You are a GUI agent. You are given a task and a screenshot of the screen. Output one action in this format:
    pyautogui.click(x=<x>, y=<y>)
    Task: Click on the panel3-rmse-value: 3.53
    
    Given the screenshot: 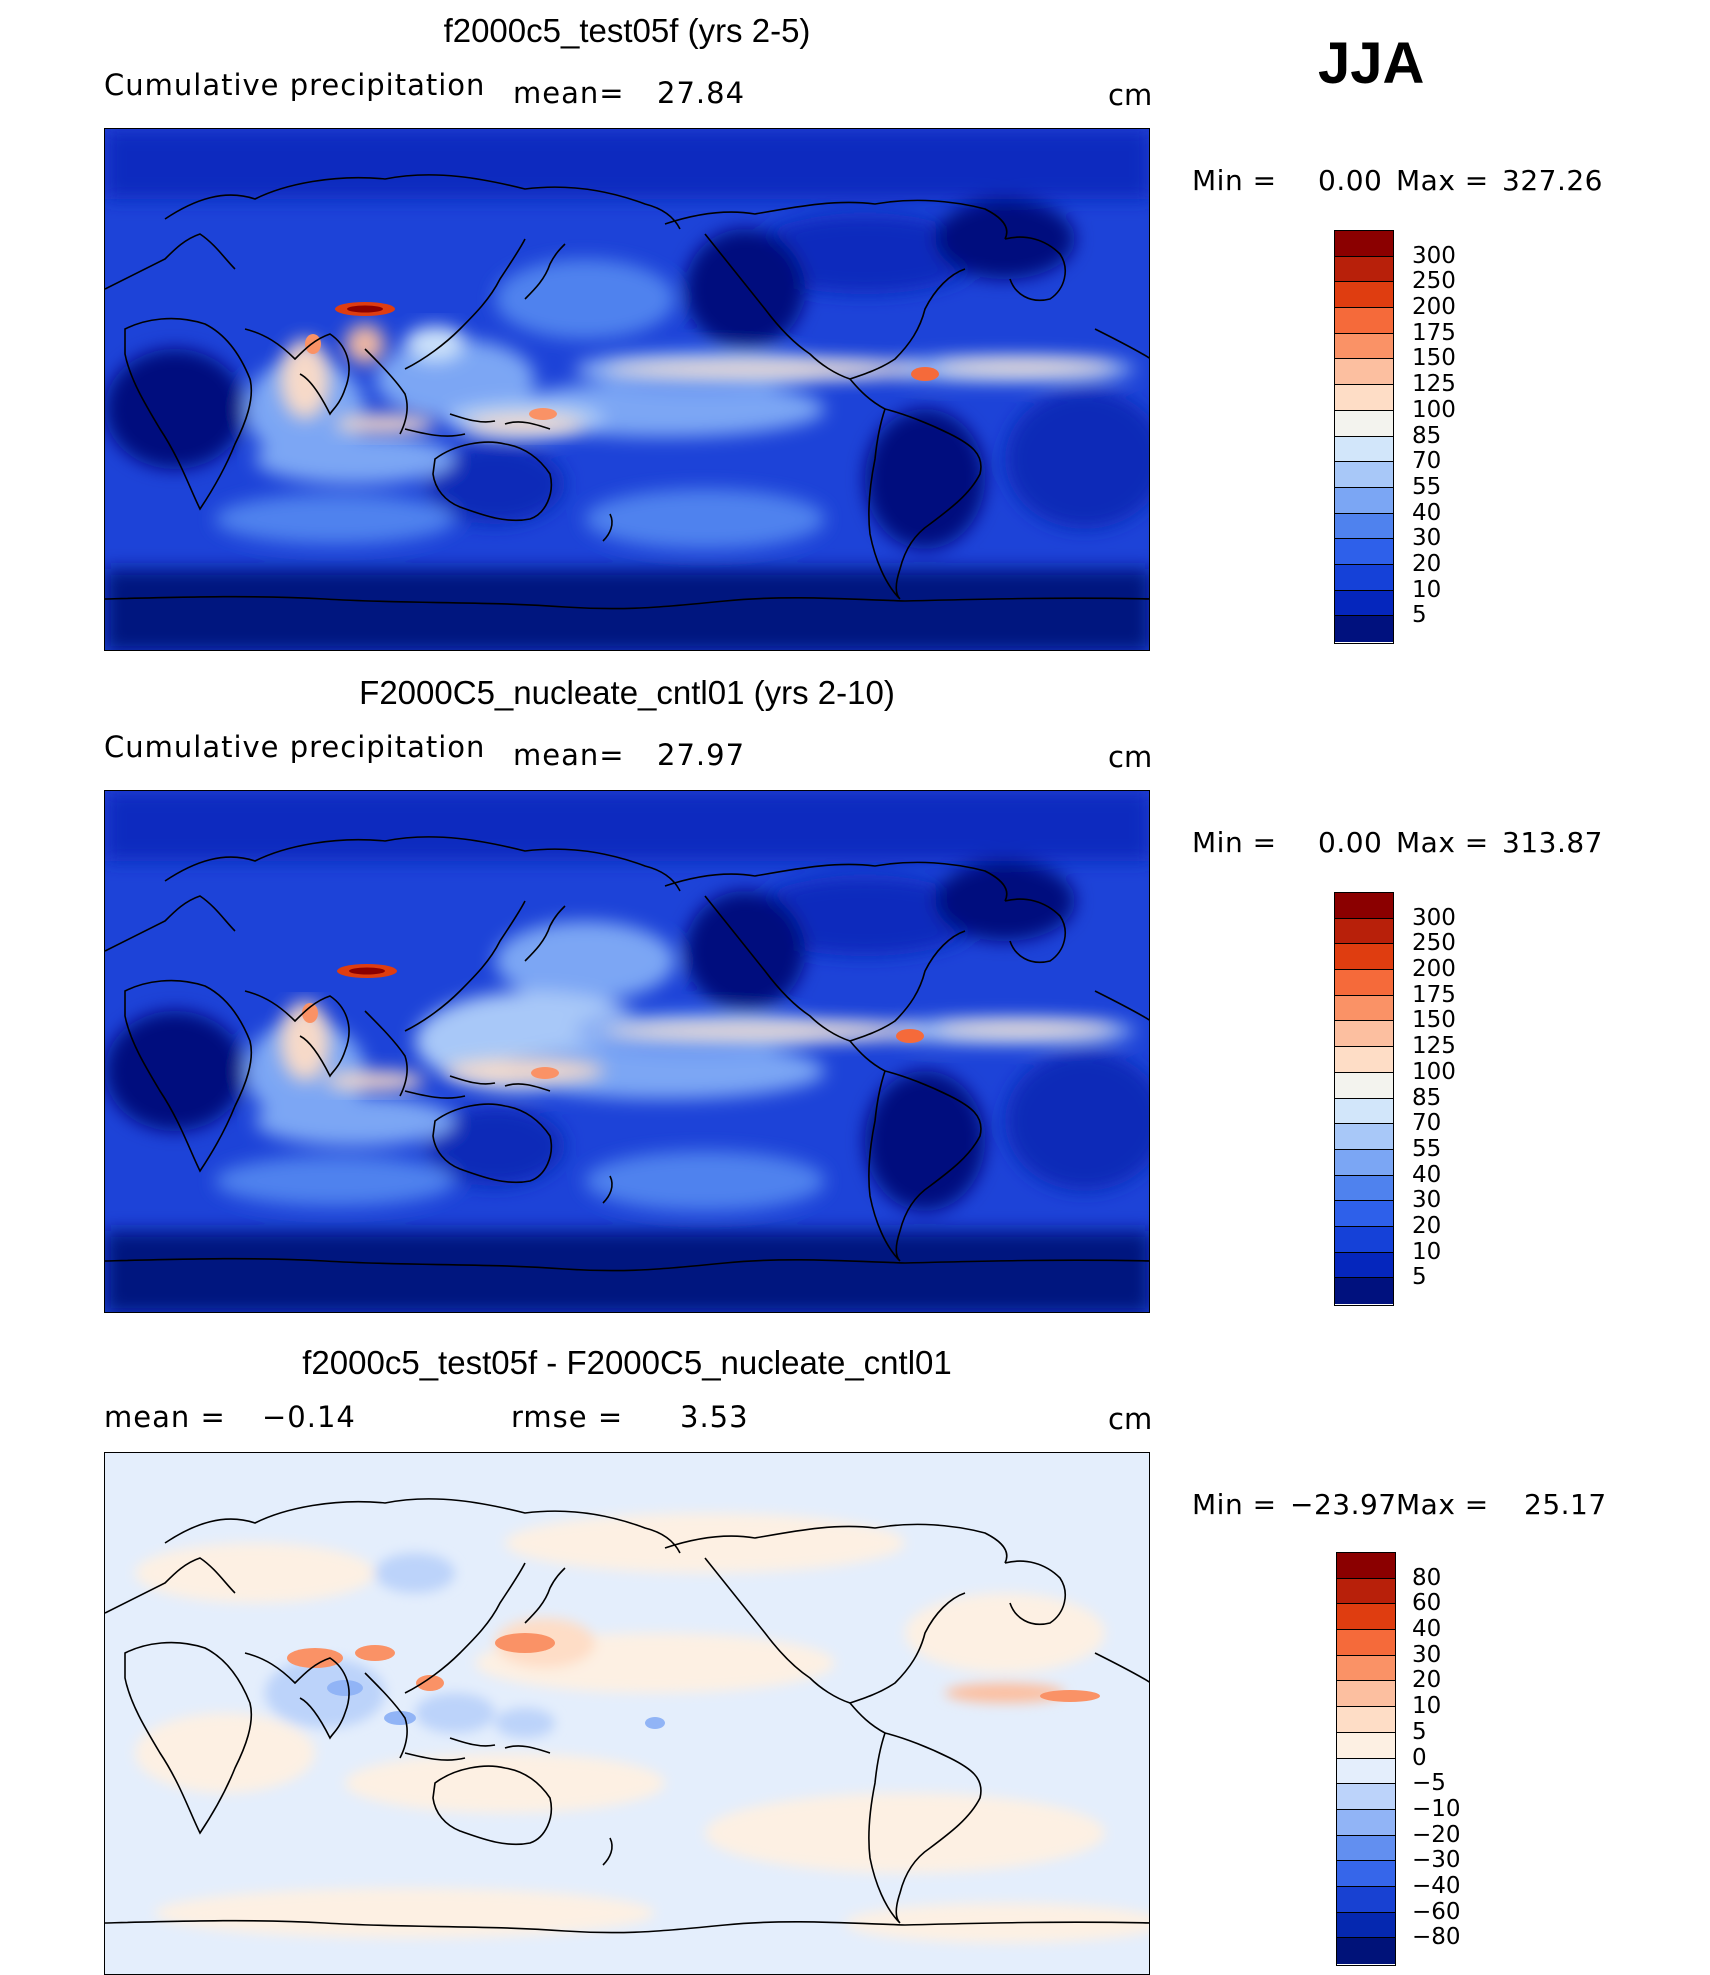 What is the action you would take?
    pyautogui.click(x=714, y=1417)
    